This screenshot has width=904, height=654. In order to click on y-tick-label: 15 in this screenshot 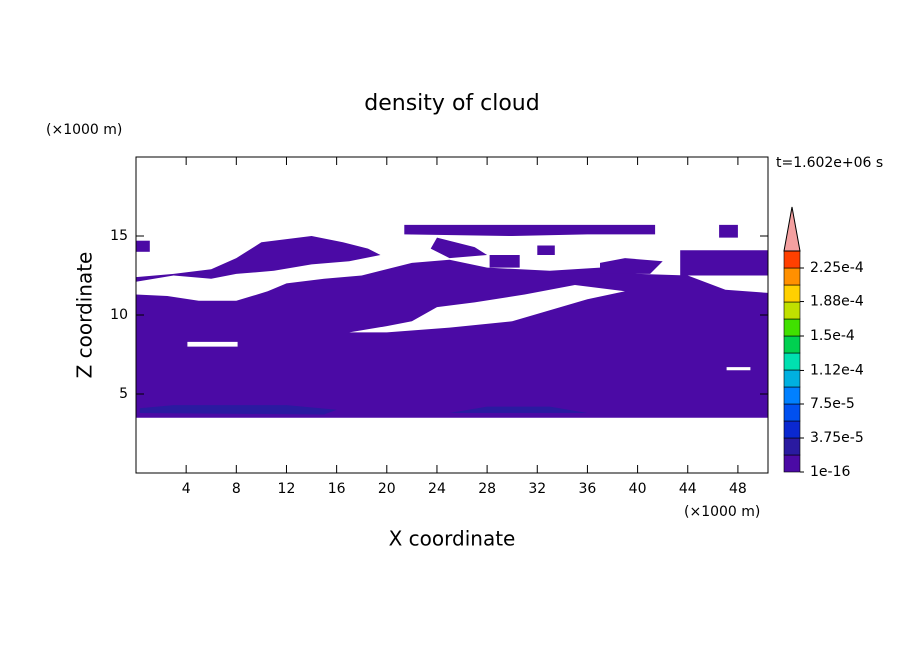, I will do `click(119, 236)`.